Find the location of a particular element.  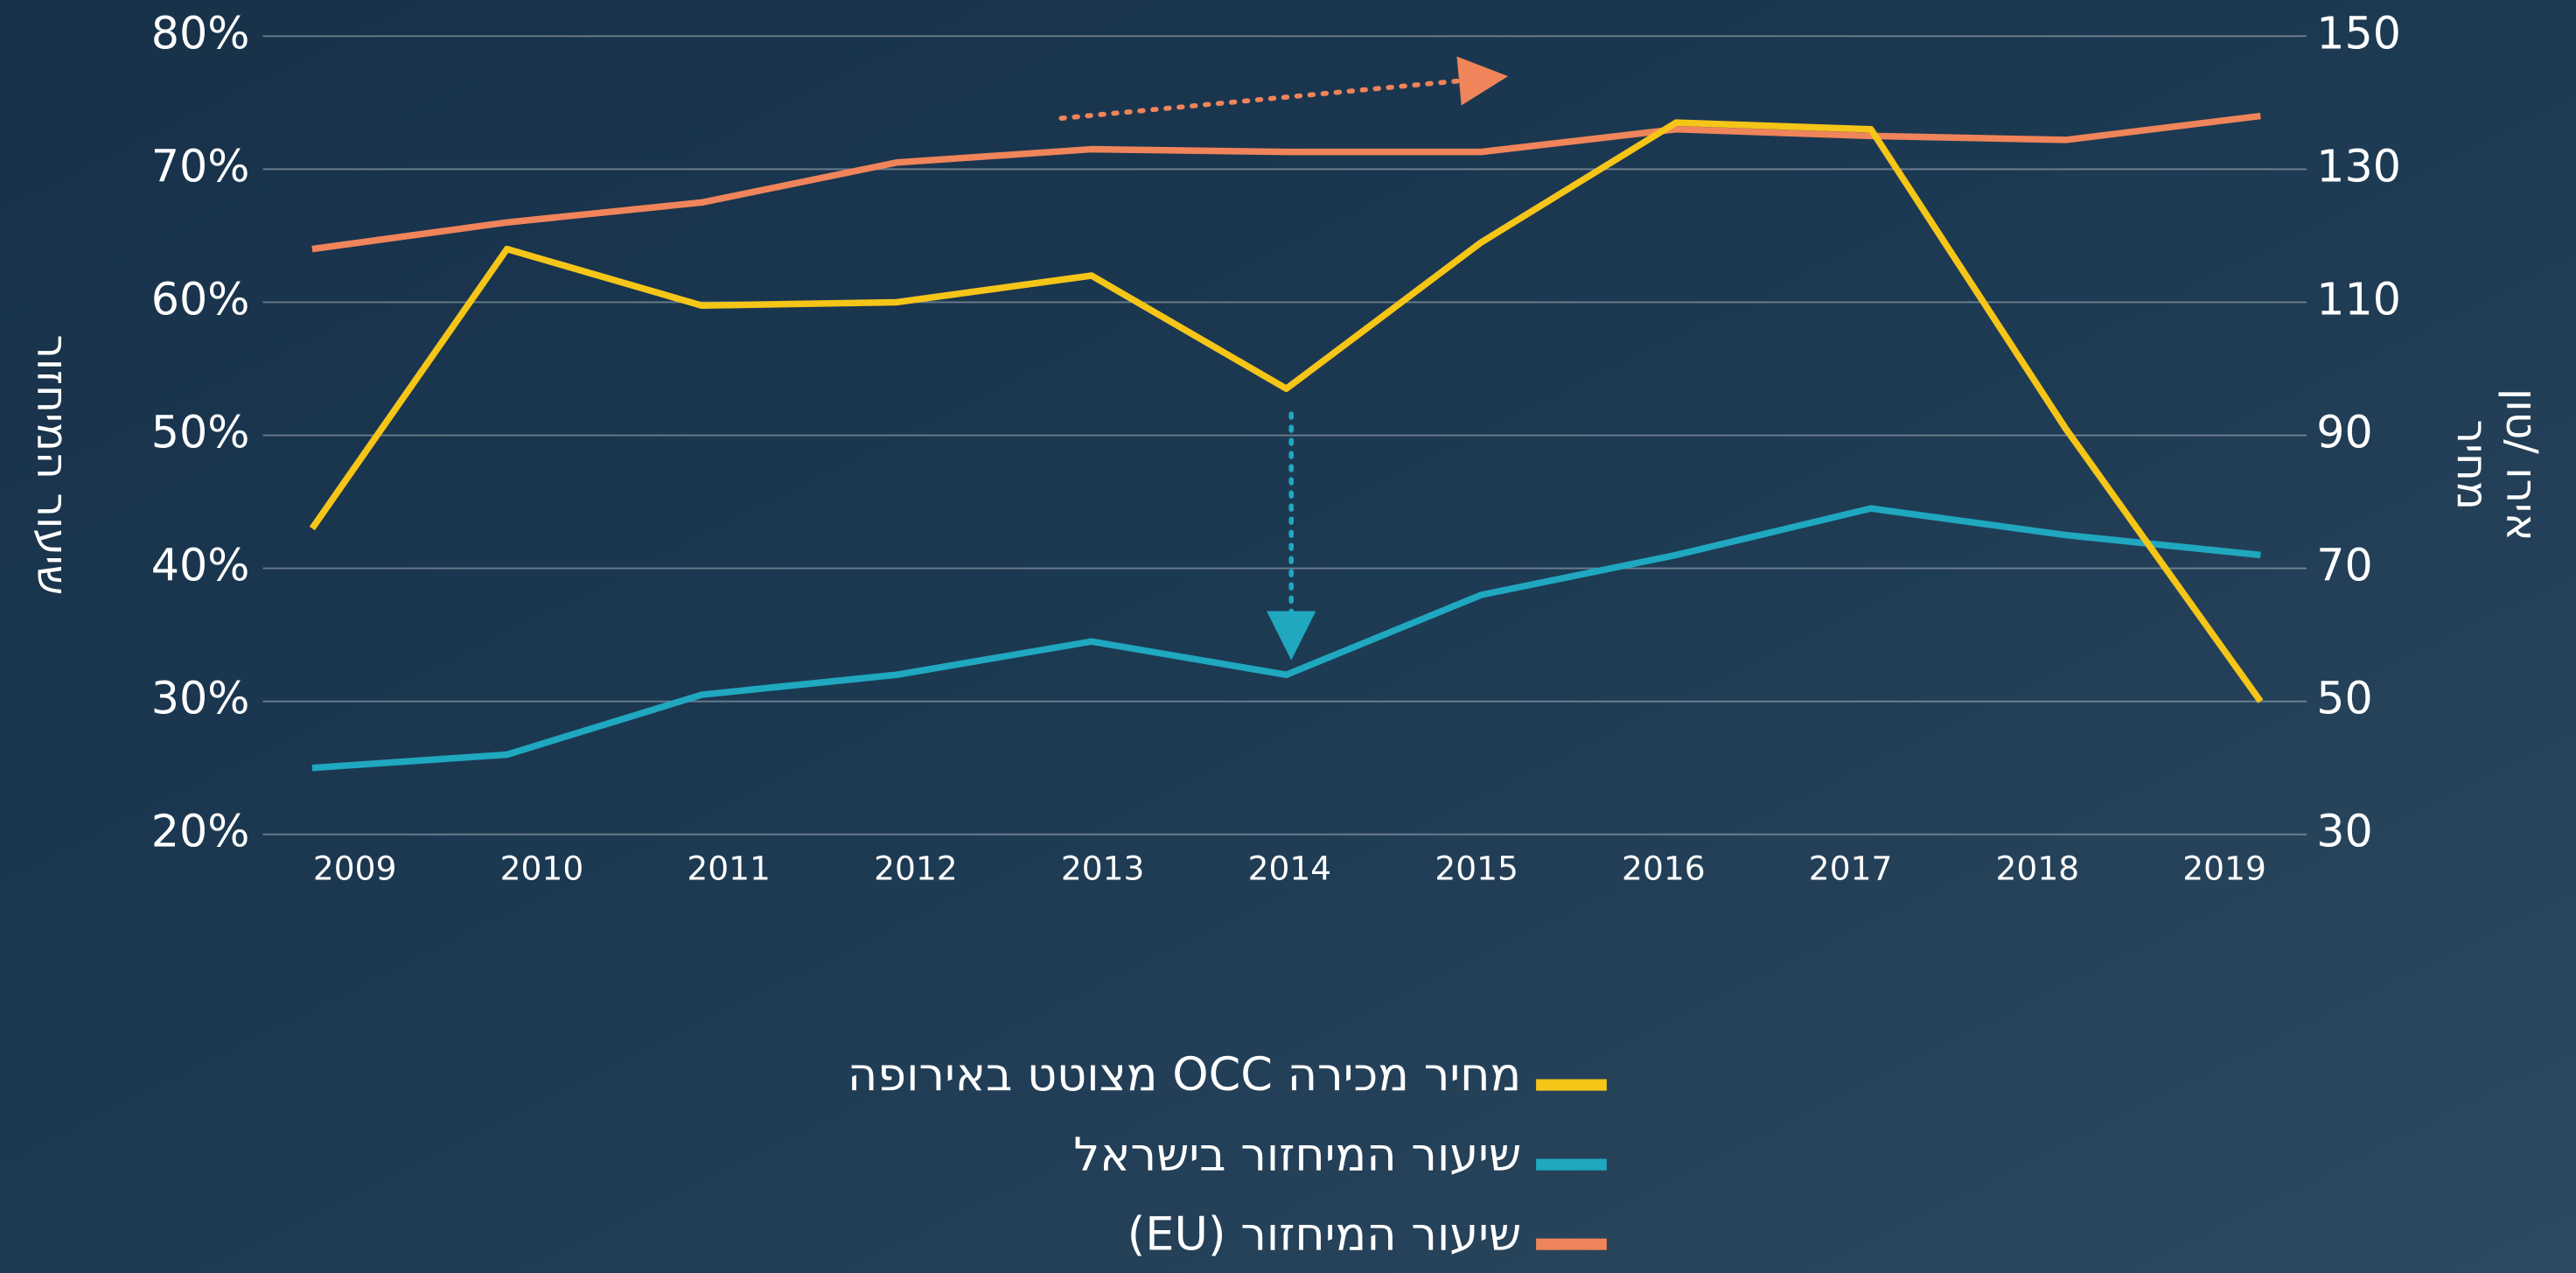

y2-tick-label: 90 is located at coordinates (2344, 432).